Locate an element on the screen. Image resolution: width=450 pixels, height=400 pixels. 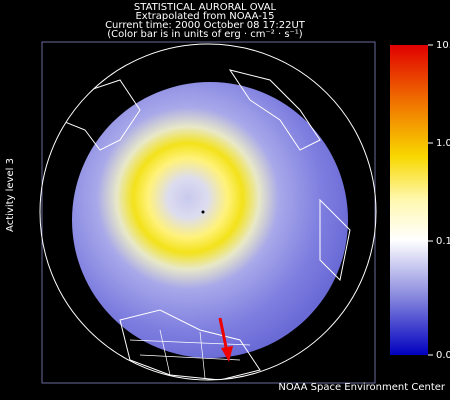
tick-label: 10.0 is located at coordinates (443, 45).